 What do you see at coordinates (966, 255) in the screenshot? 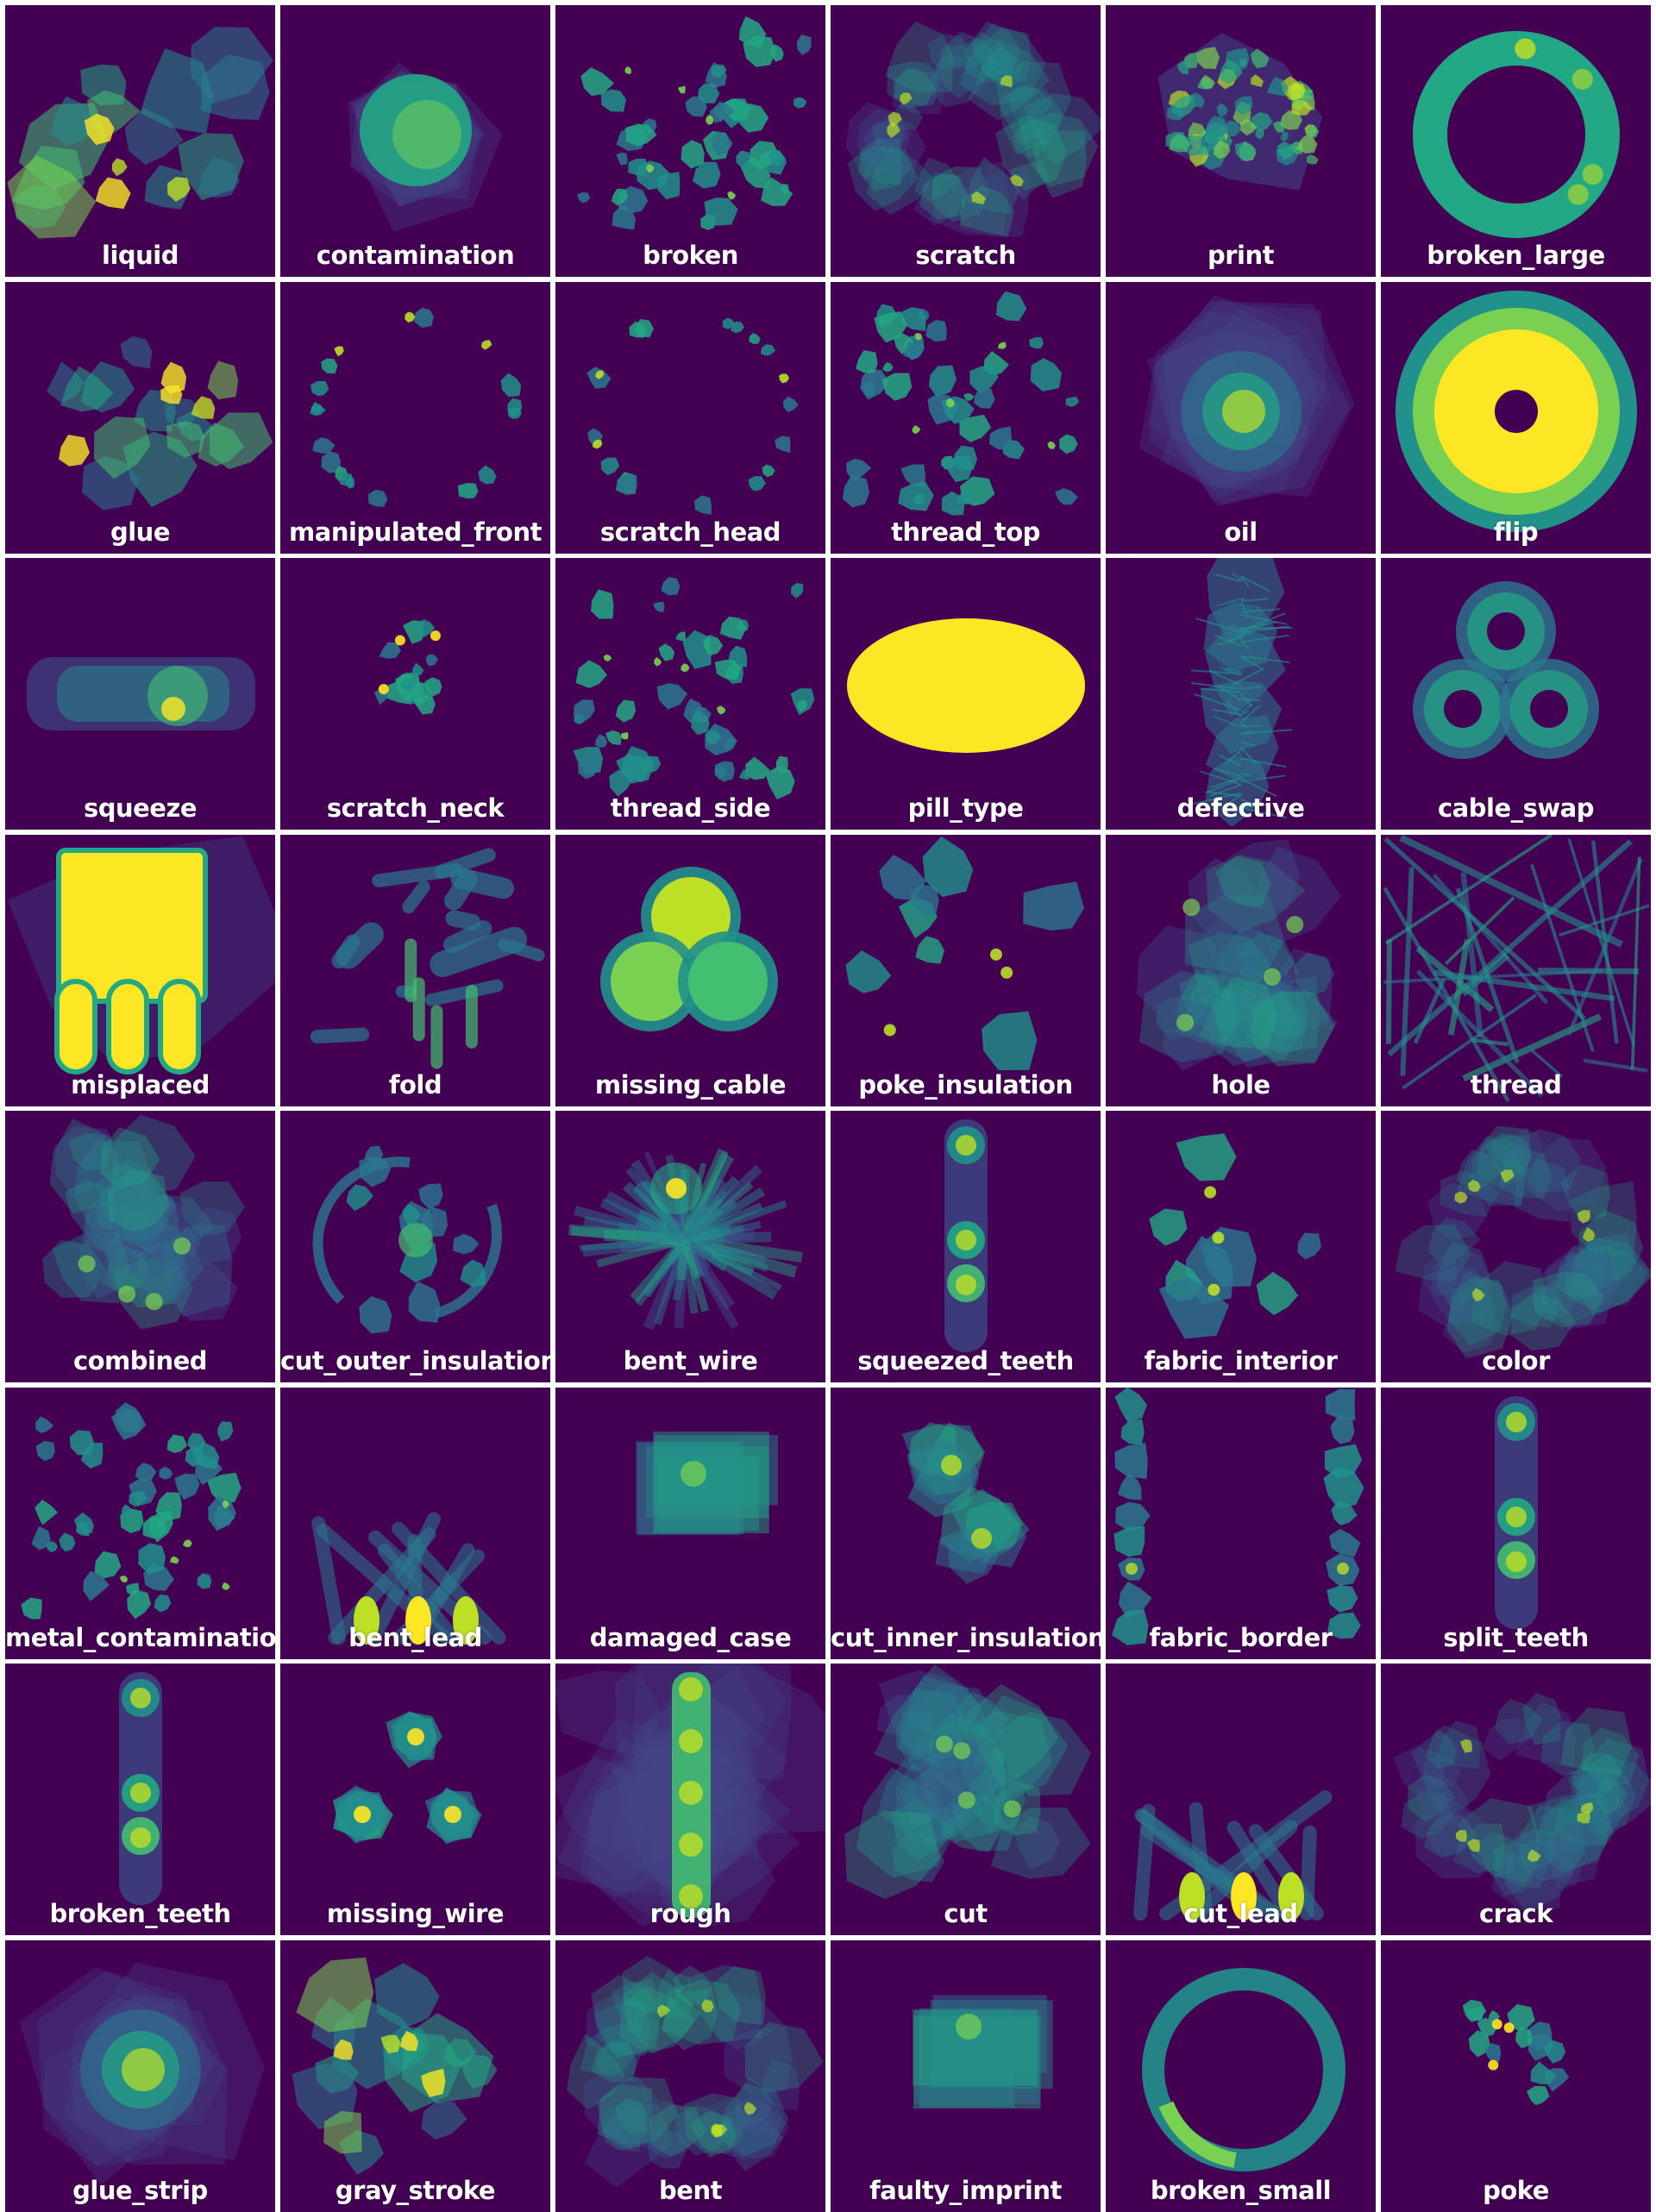
I see `tile-label: scratch` at bounding box center [966, 255].